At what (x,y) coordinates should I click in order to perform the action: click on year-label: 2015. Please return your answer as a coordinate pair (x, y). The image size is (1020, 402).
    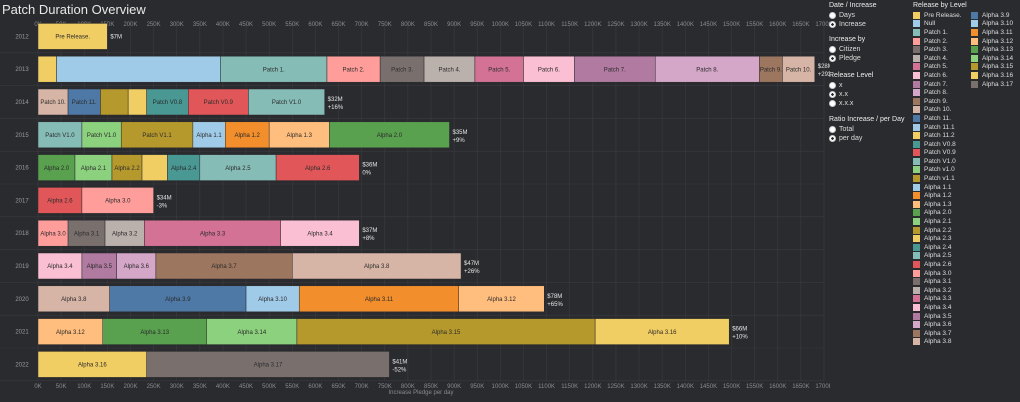
    Looking at the image, I should click on (22, 136).